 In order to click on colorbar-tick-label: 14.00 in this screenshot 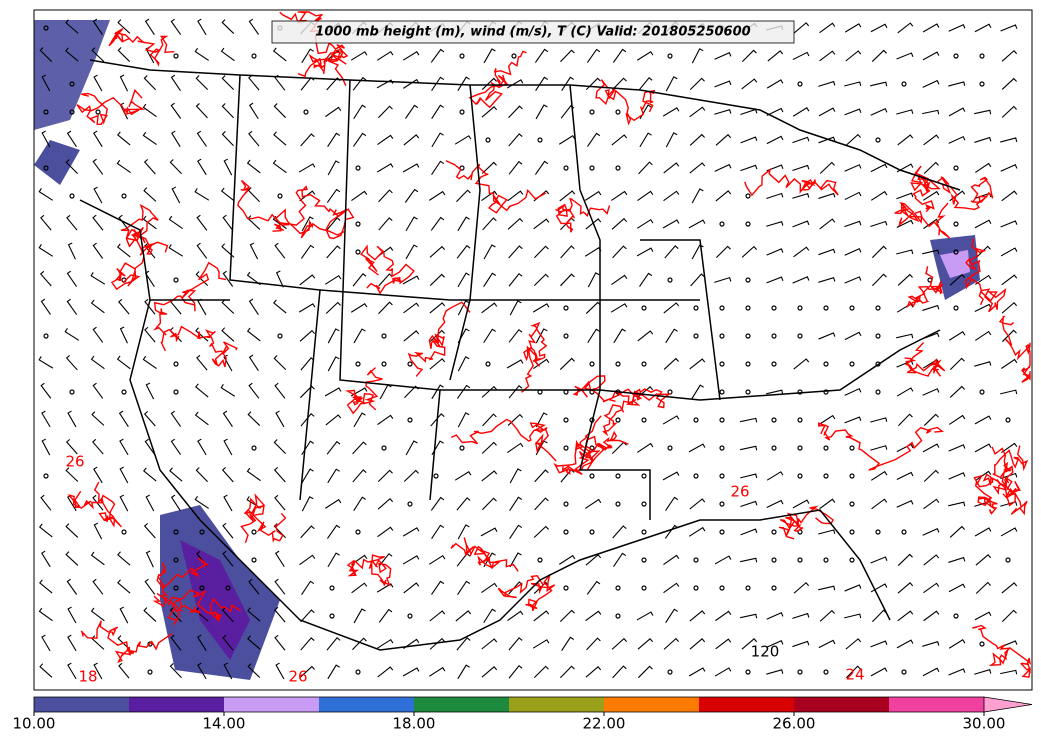, I will do `click(224, 724)`.